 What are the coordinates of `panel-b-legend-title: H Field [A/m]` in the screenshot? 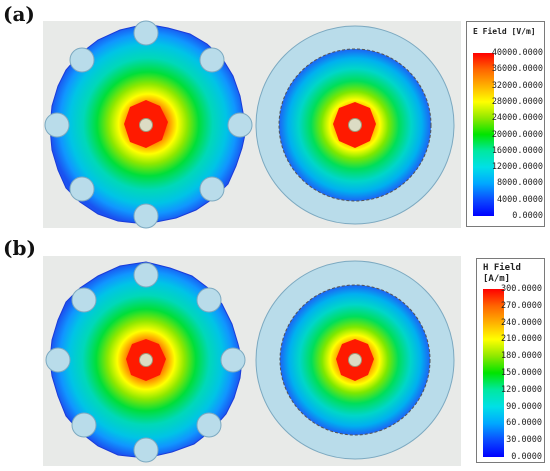 It's located at (503, 274).